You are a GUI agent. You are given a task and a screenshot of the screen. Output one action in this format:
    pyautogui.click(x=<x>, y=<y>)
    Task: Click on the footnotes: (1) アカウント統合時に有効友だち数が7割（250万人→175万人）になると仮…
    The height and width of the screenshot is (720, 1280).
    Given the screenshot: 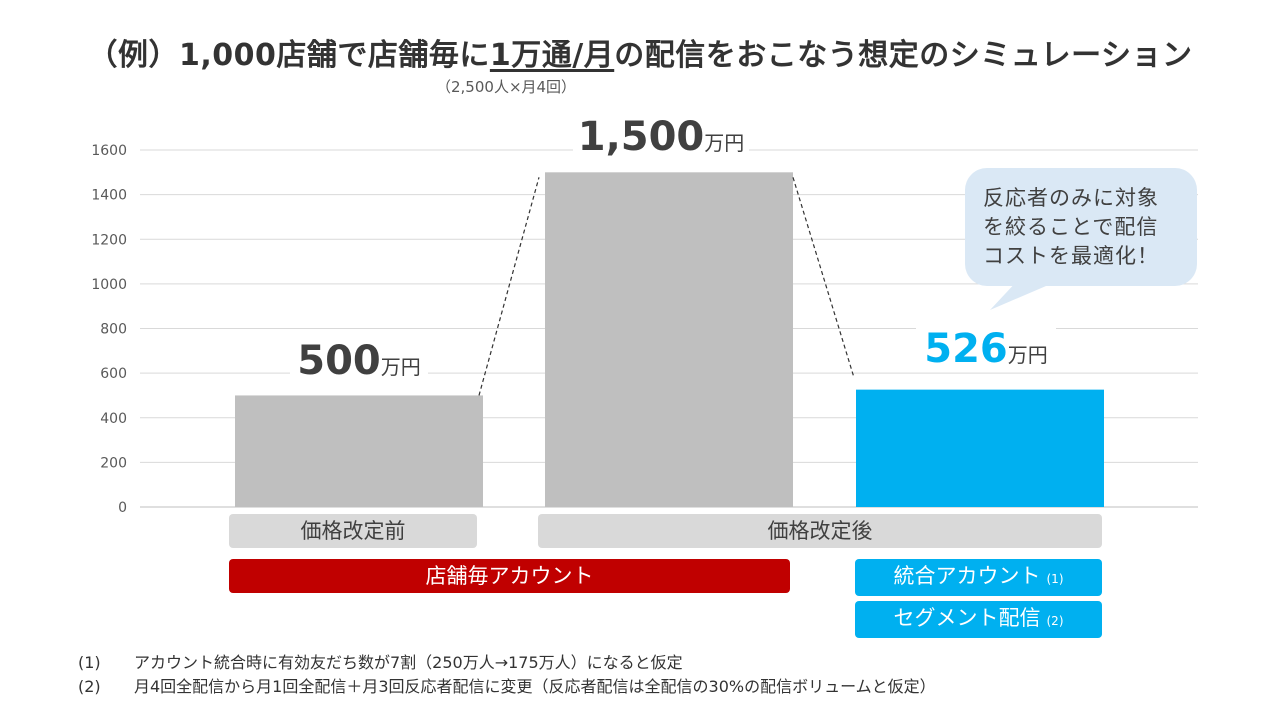 What is the action you would take?
    pyautogui.click(x=507, y=675)
    